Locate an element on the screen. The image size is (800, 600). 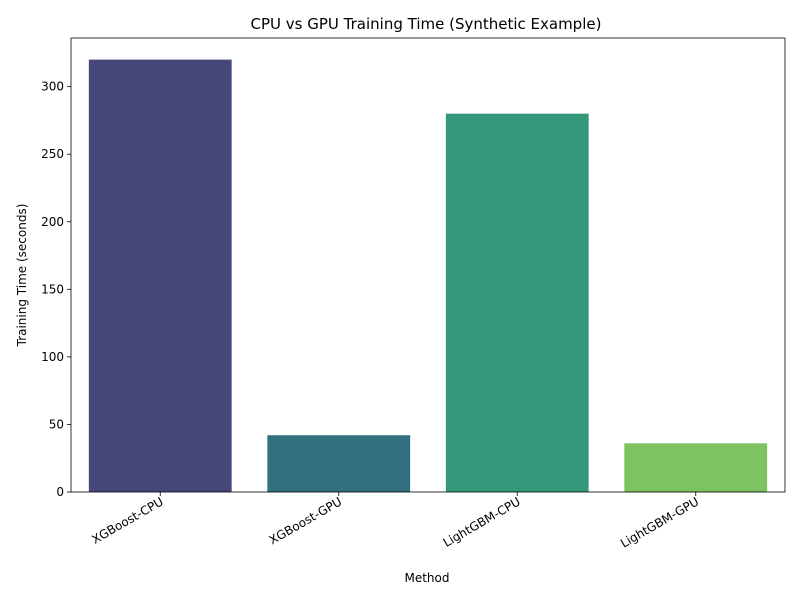
x-tick-label: LightGBM-GPU is located at coordinates (659, 522).